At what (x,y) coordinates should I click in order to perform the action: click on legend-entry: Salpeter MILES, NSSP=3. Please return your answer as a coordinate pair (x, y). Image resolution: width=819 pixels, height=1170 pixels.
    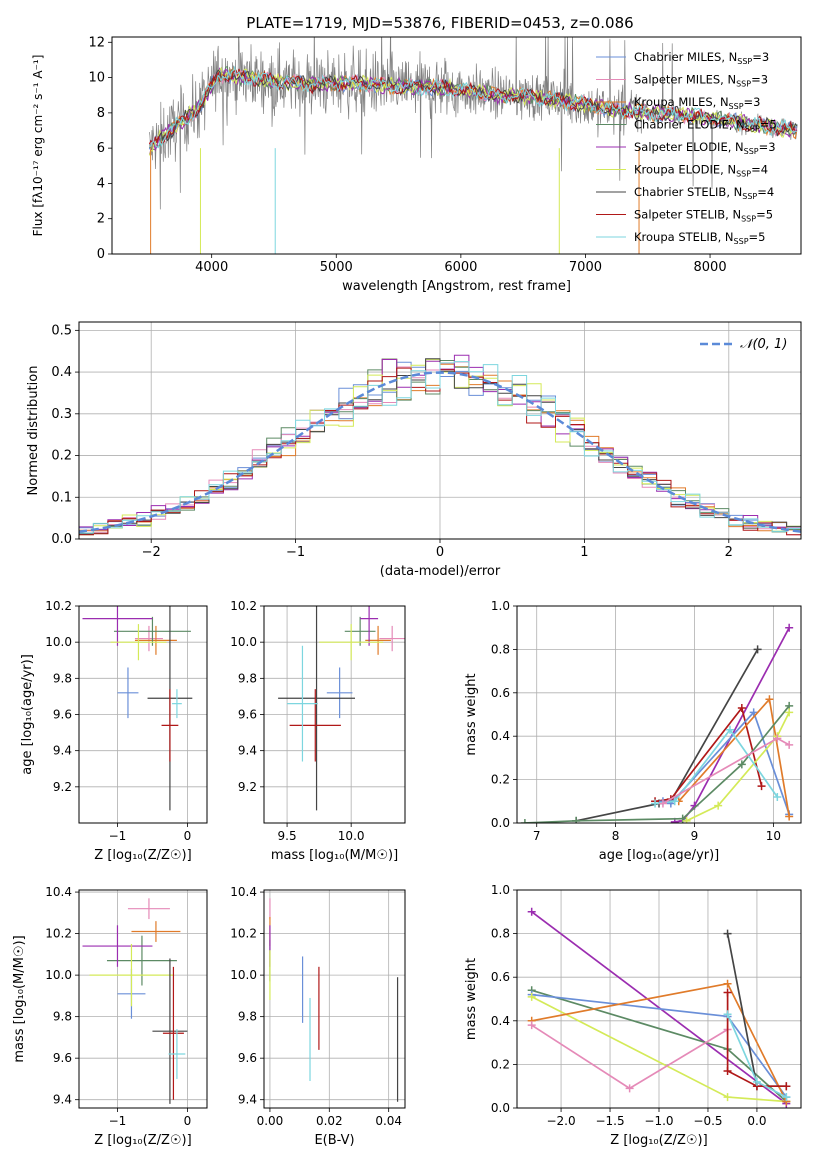
    Looking at the image, I should click on (701, 81).